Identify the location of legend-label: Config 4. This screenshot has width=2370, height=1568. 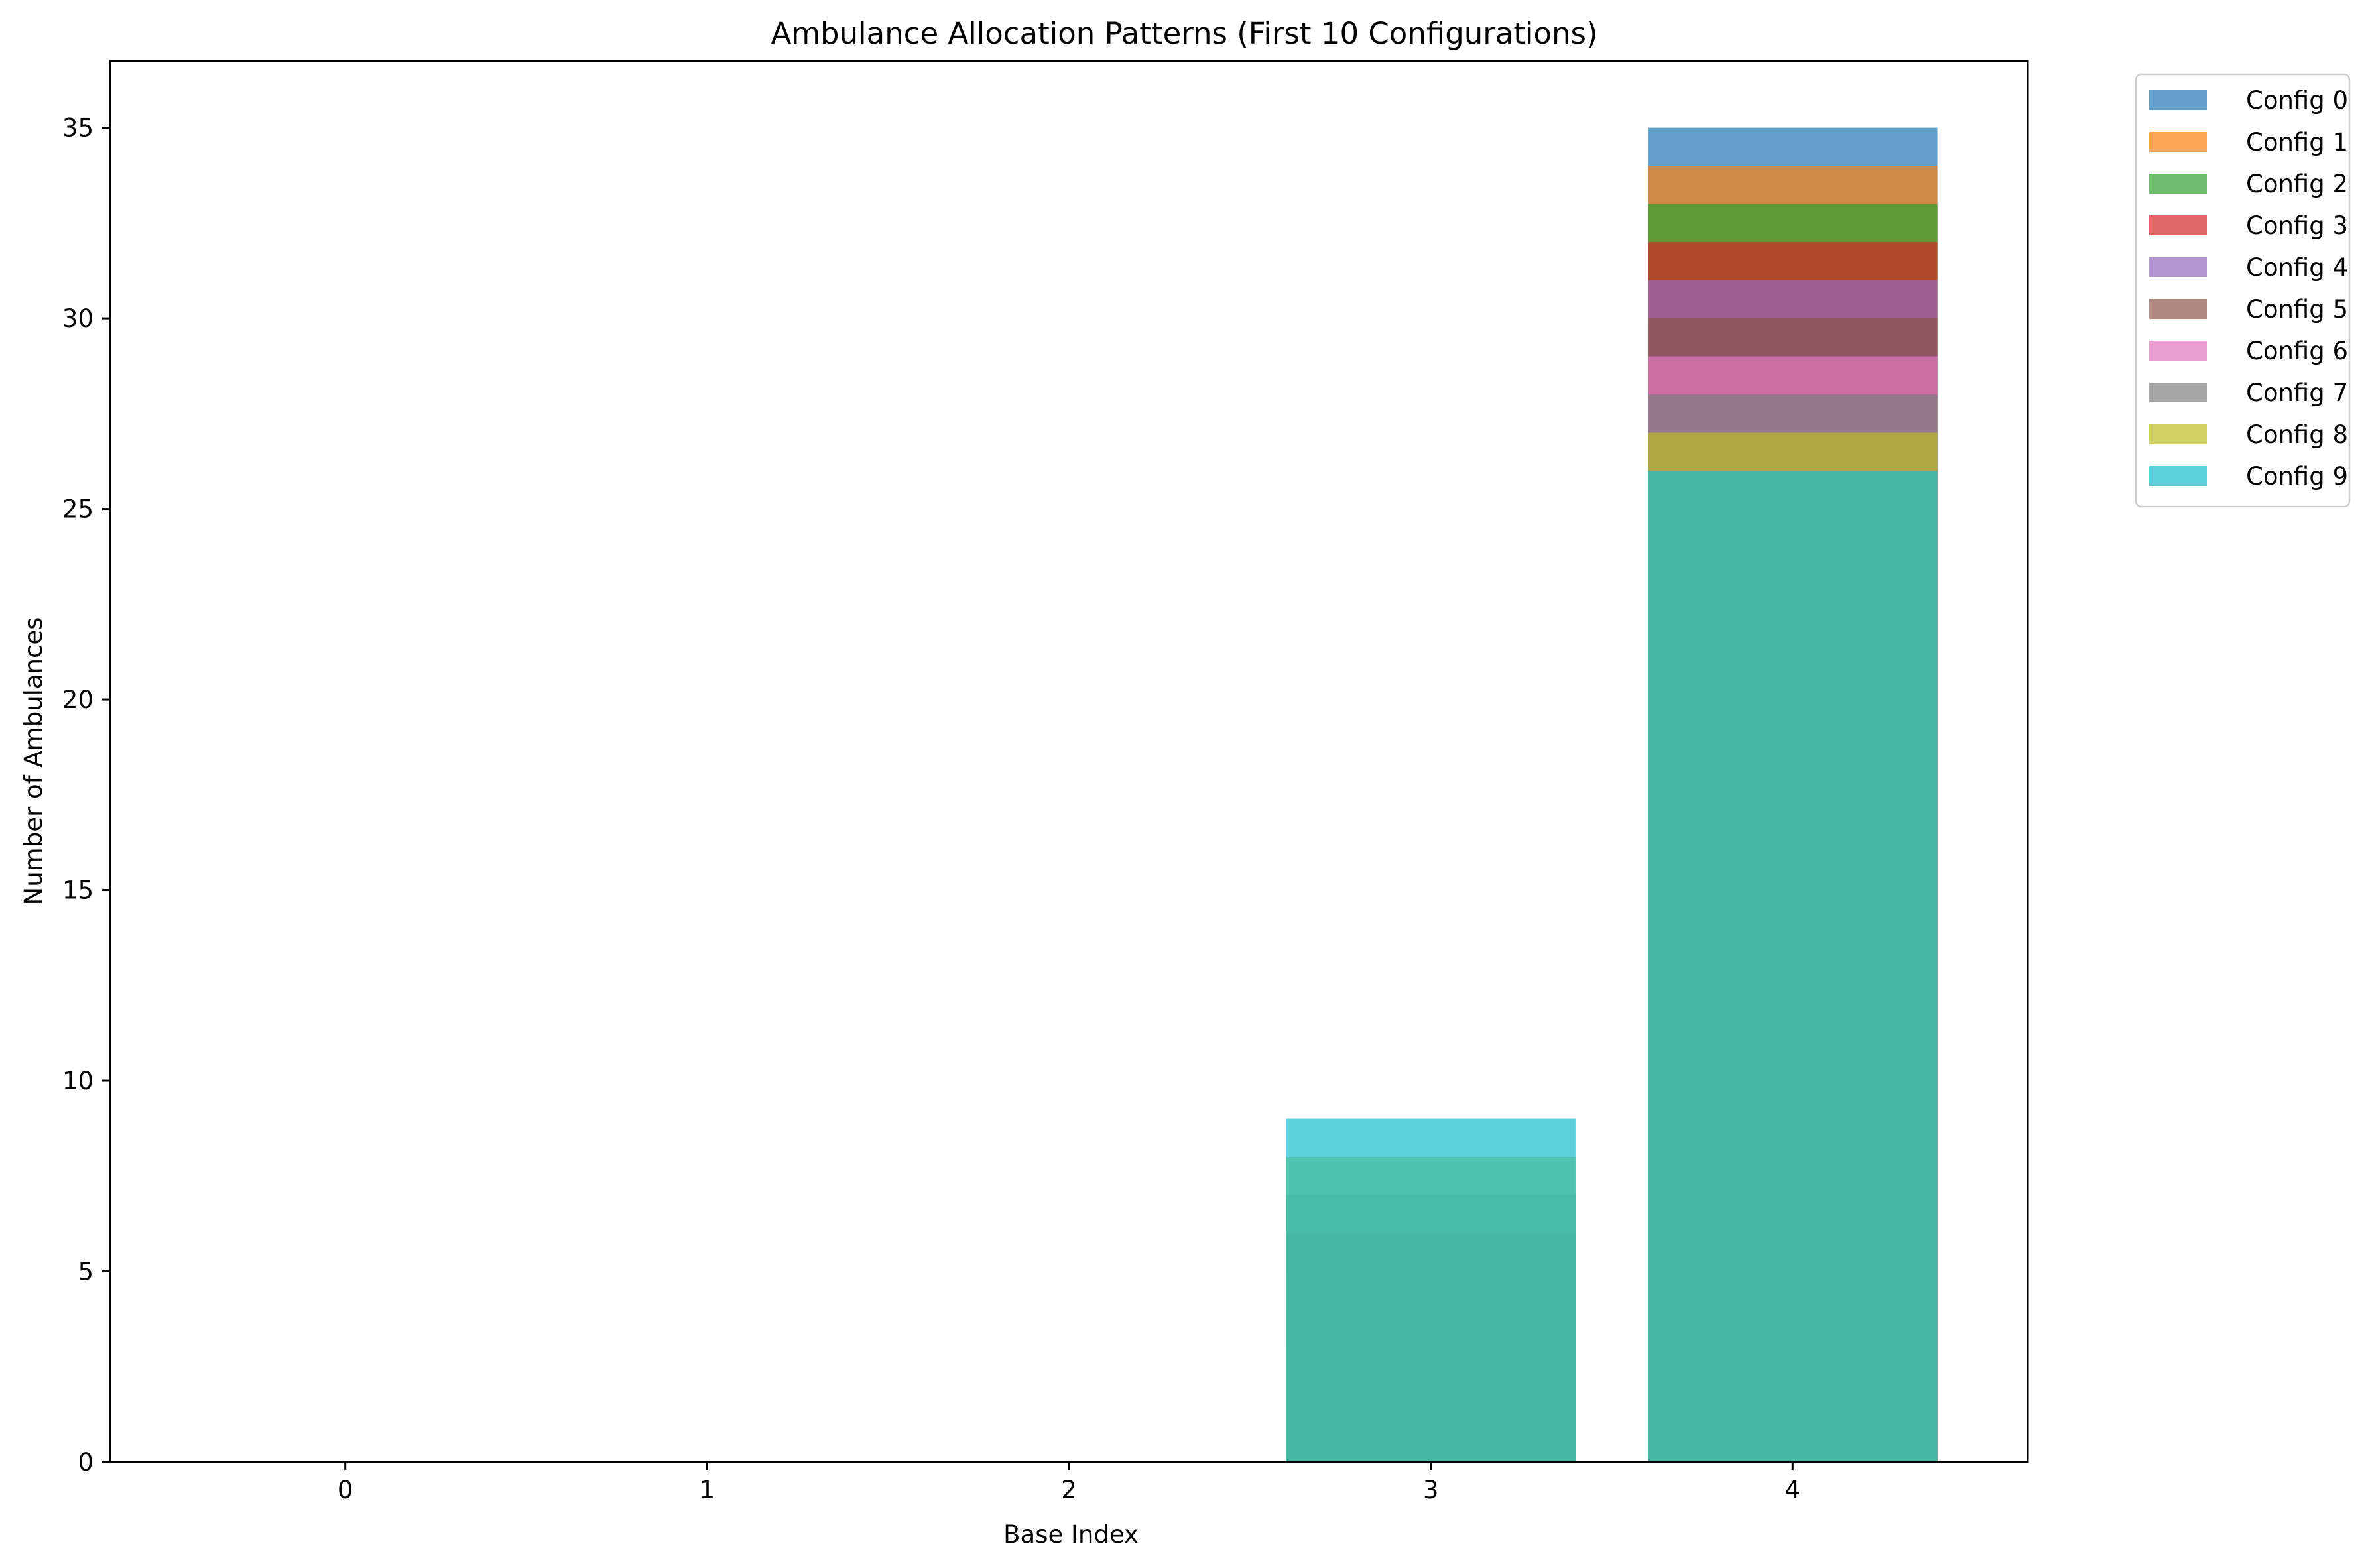
(2297, 267).